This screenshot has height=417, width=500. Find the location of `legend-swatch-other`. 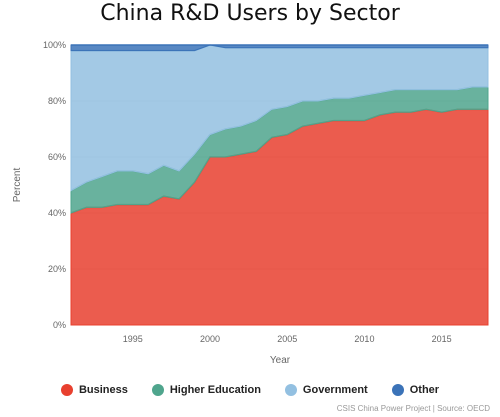

legend-swatch-other is located at coordinates (397, 390).